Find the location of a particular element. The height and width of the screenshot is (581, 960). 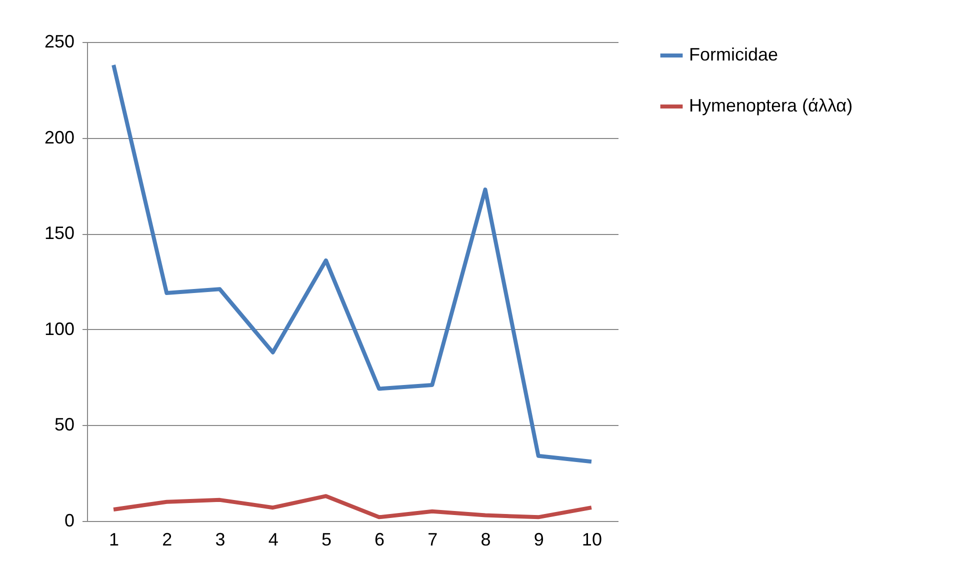

x-tick-label: 2 is located at coordinates (167, 540).